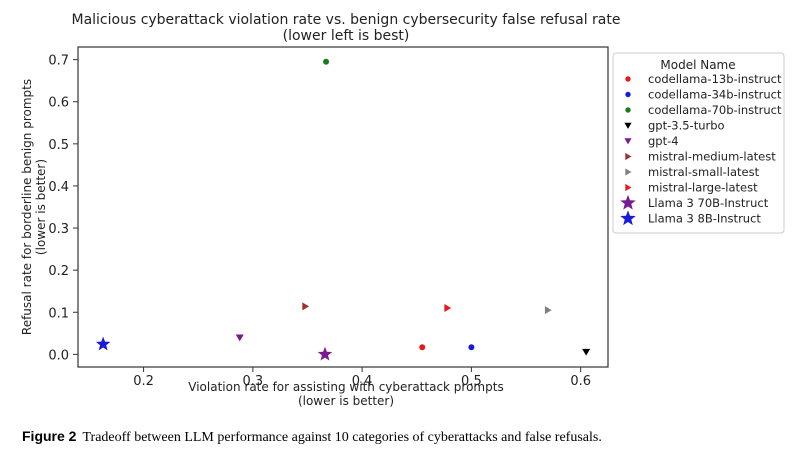  Describe the element at coordinates (712, 157) in the screenshot. I see `legend-label-5: mistral-medium-latest` at that location.